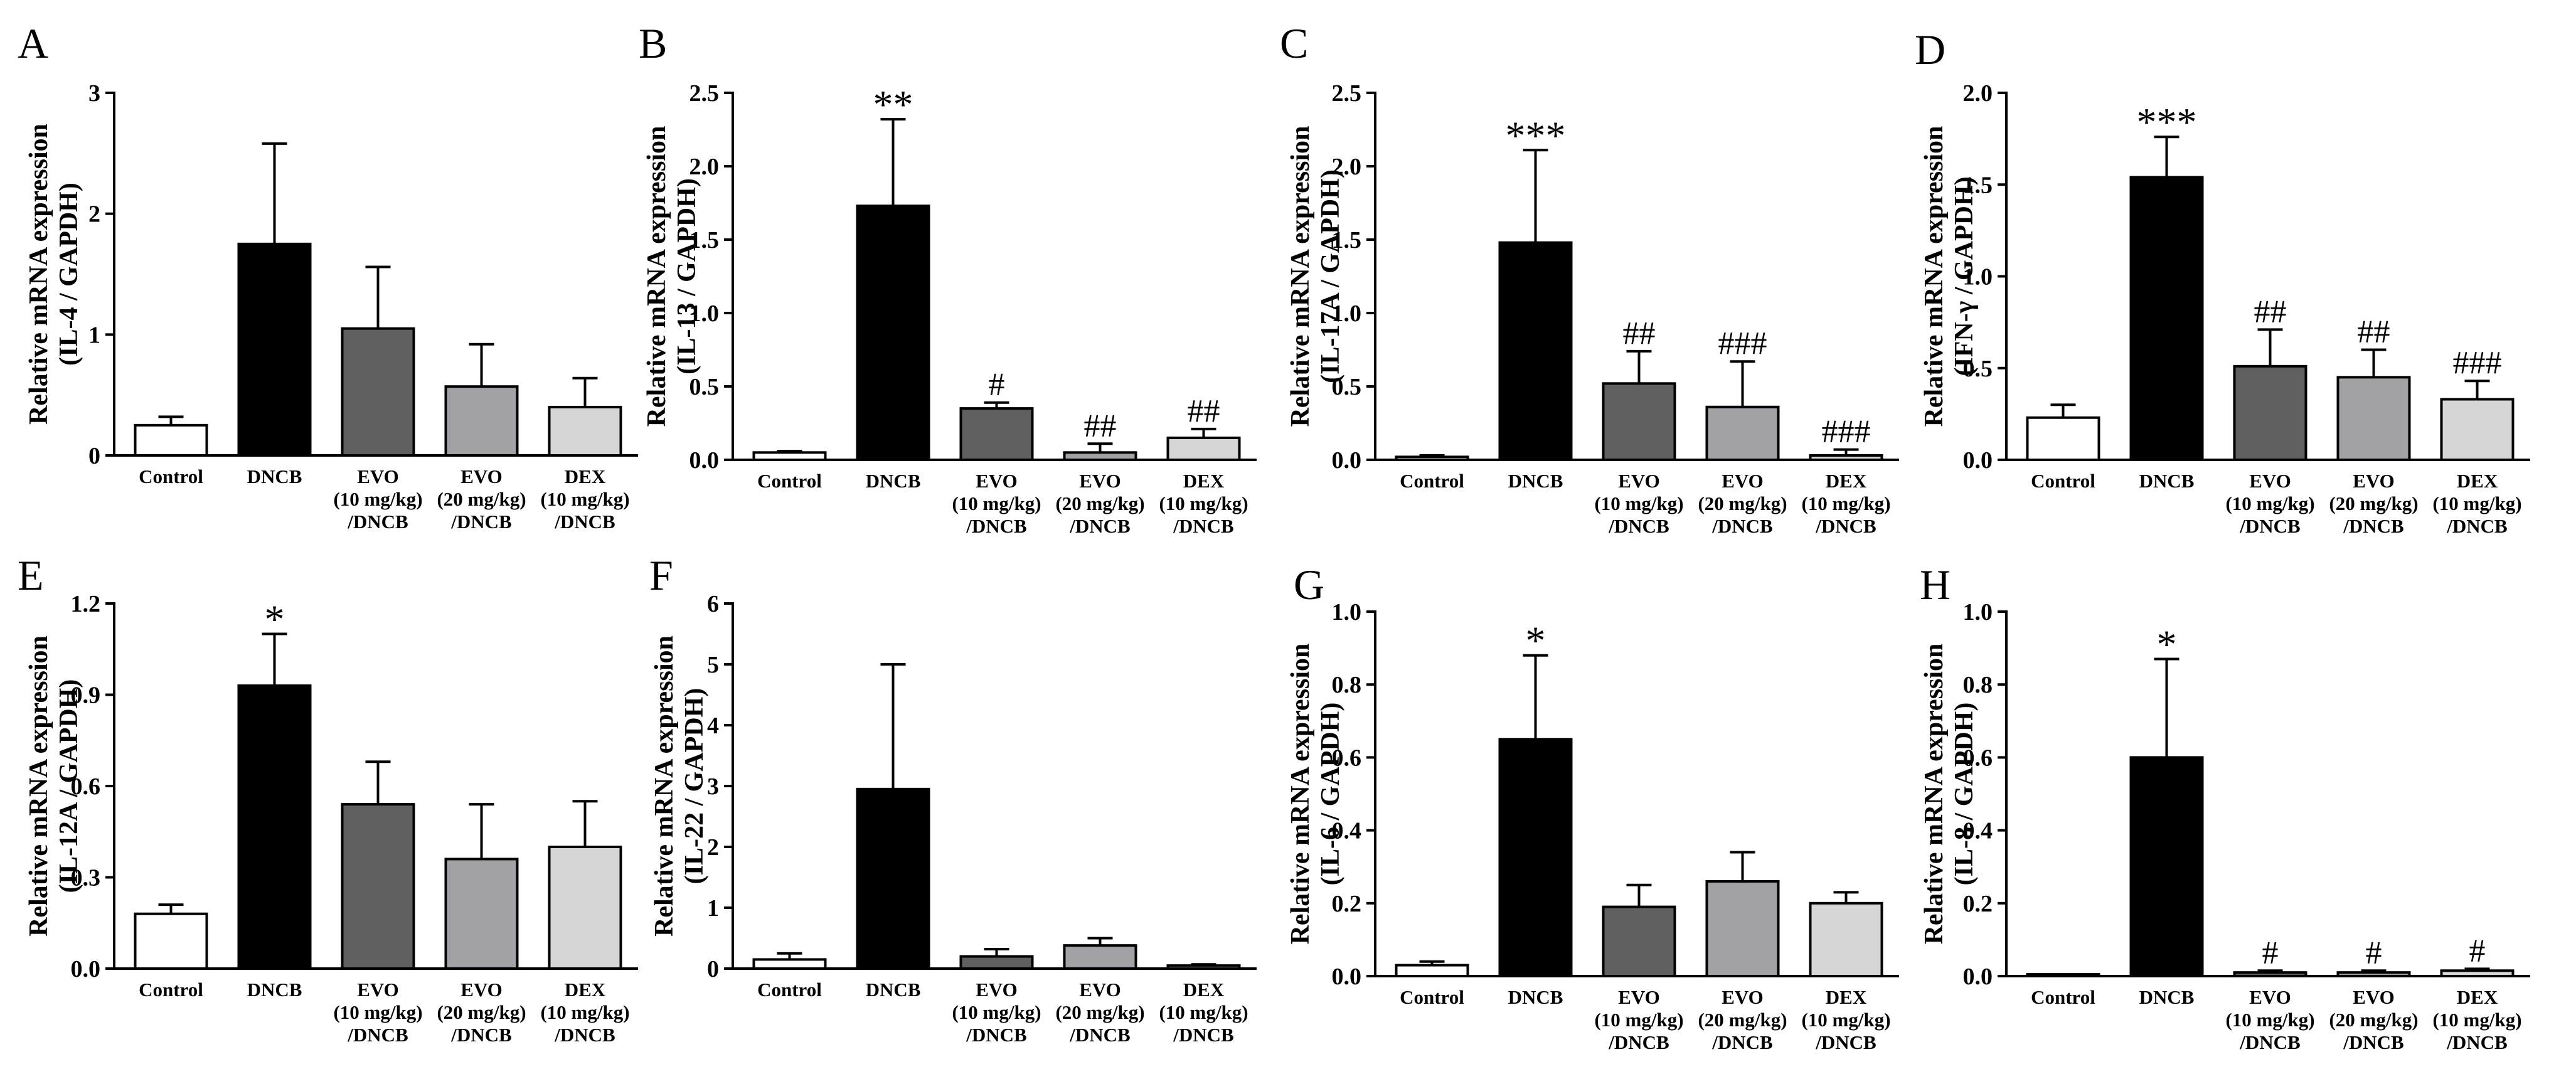 Image resolution: width=2576 pixels, height=1079 pixels. What do you see at coordinates (893, 105) in the screenshot?
I see `significance-star: **` at bounding box center [893, 105].